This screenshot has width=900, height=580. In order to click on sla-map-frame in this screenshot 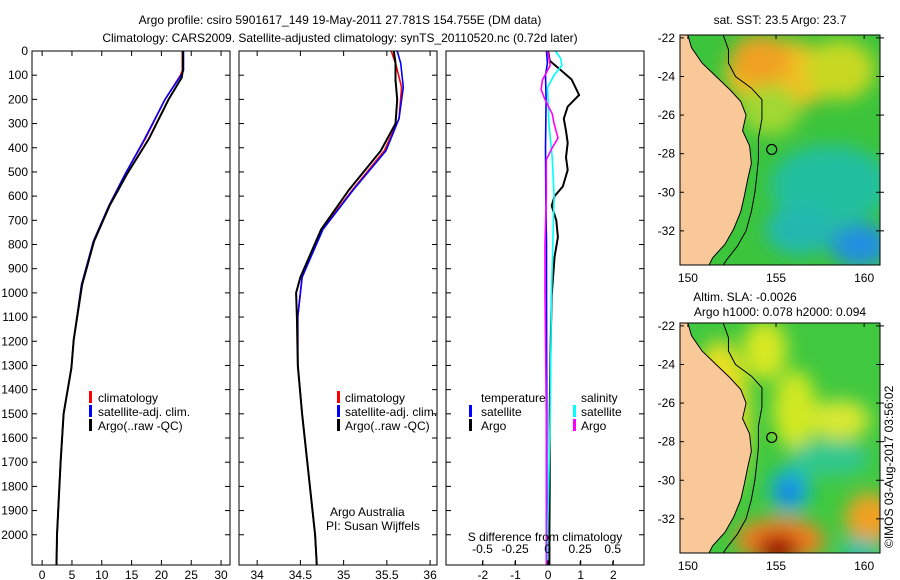, I will do `click(780, 438)`.